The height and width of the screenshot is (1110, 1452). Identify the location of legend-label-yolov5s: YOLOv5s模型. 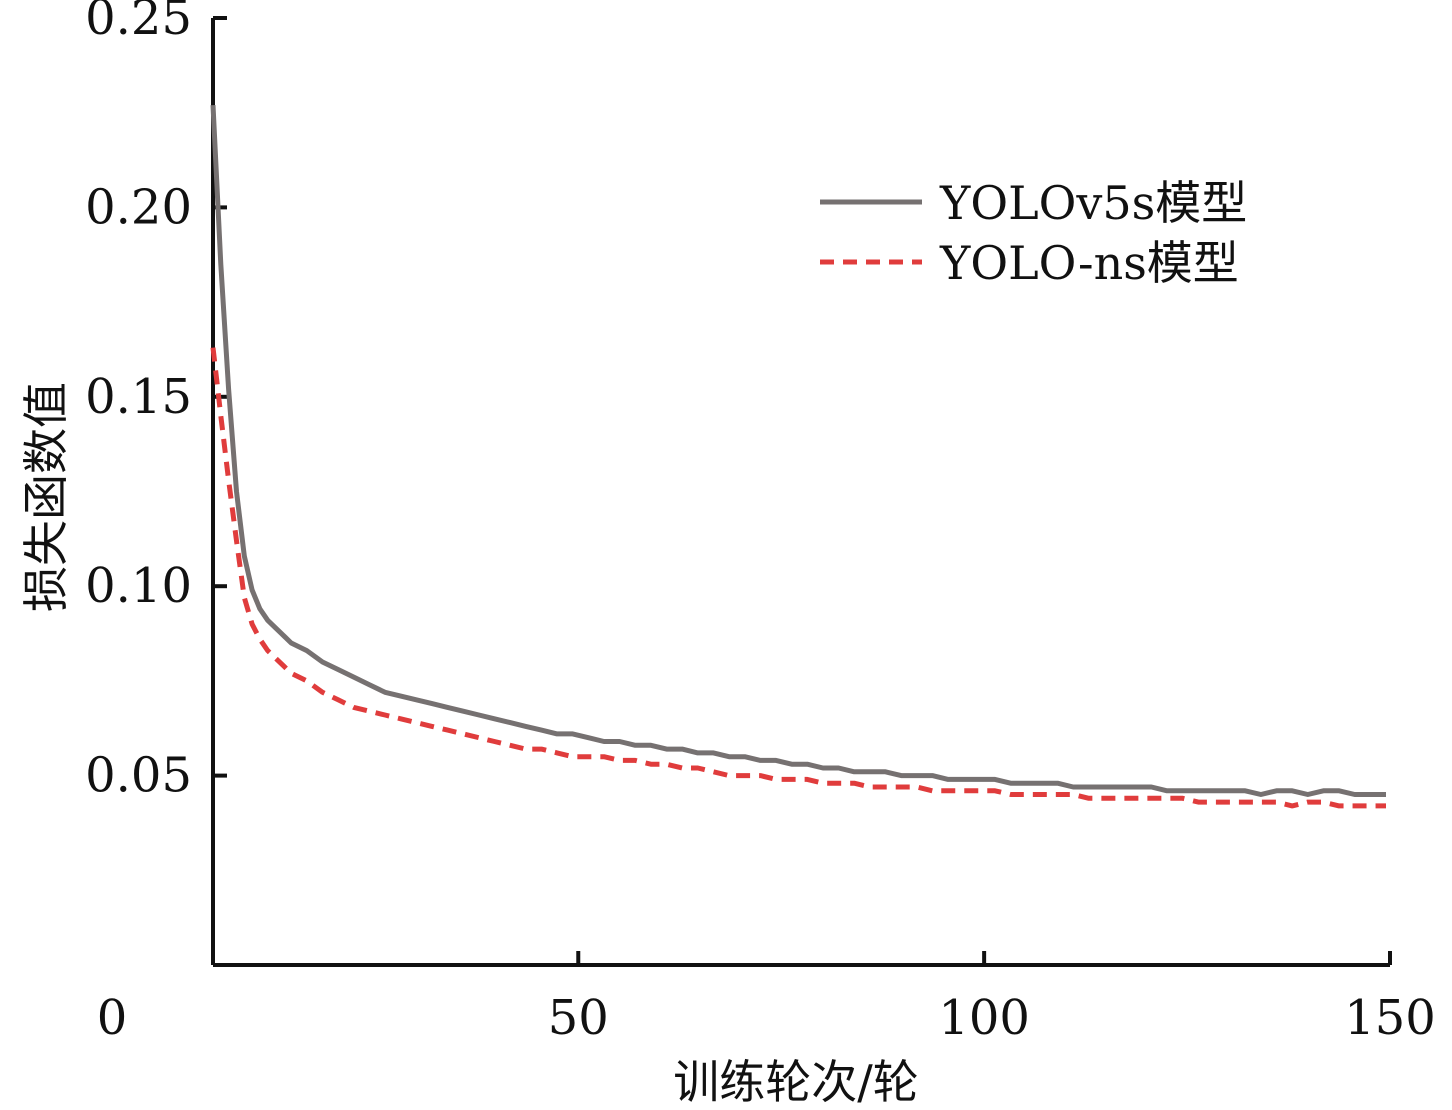
(1093, 203).